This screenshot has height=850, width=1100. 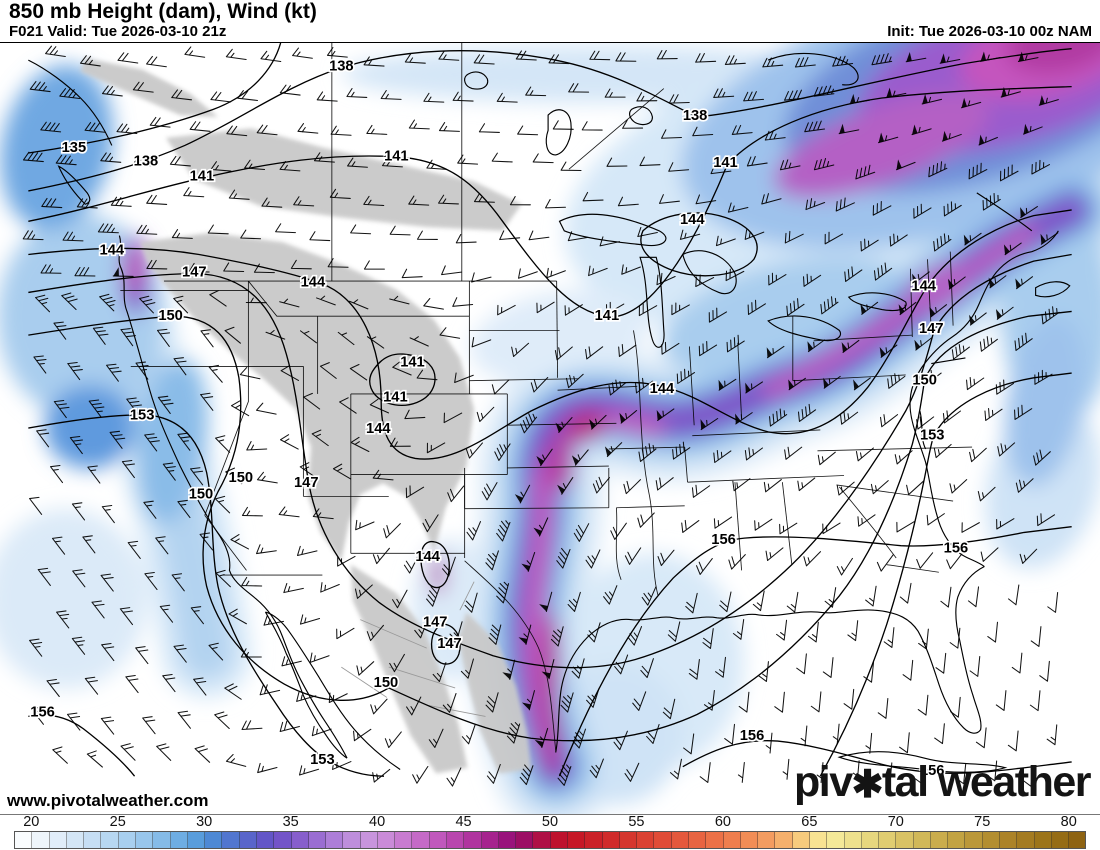 I want to click on colorbar-cells, so click(x=550, y=840).